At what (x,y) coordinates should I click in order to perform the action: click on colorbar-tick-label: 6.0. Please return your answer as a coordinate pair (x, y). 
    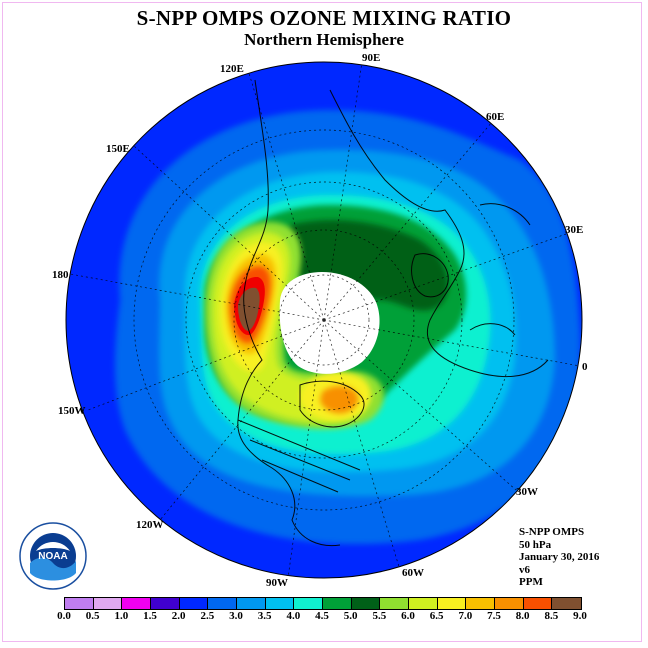
    Looking at the image, I should click on (408, 616).